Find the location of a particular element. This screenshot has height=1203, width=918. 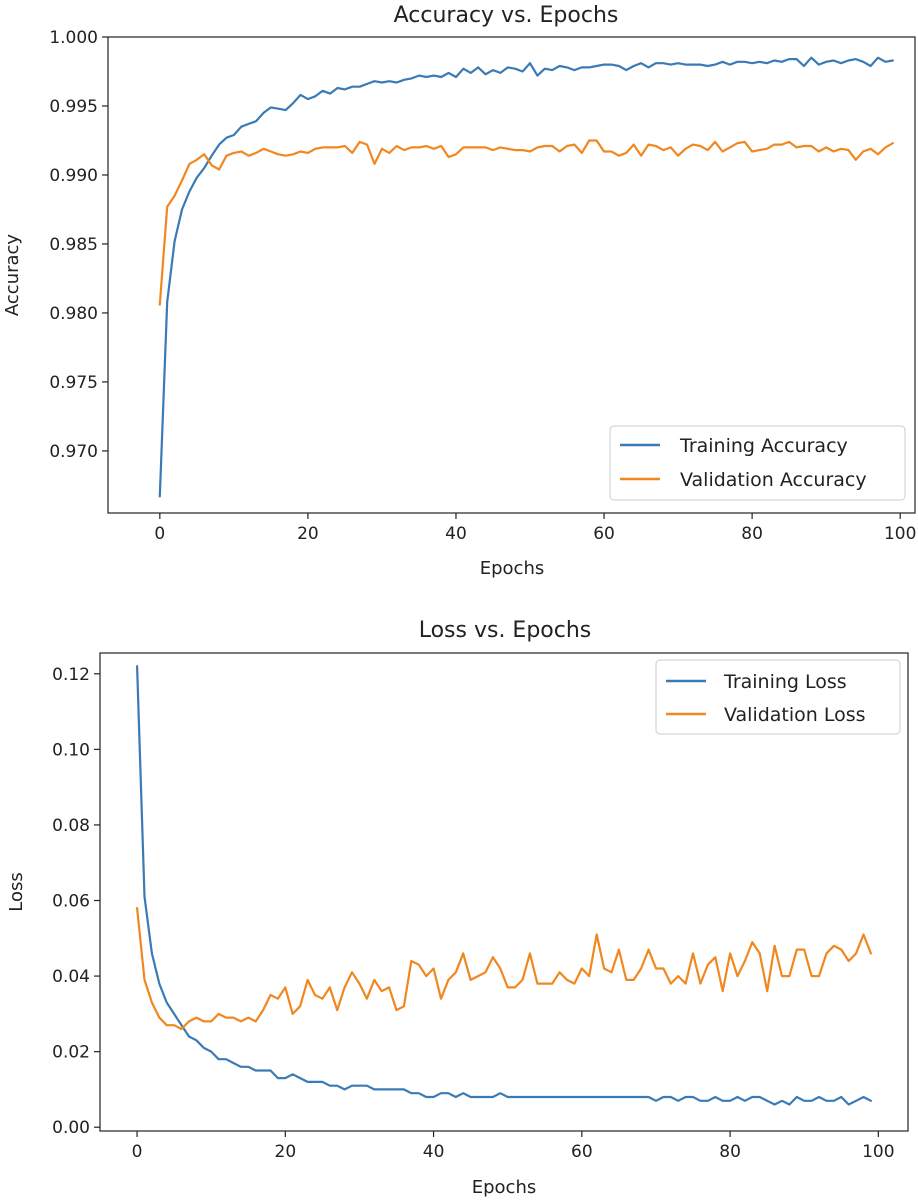

accuracy-legend-box is located at coordinates (757, 463).